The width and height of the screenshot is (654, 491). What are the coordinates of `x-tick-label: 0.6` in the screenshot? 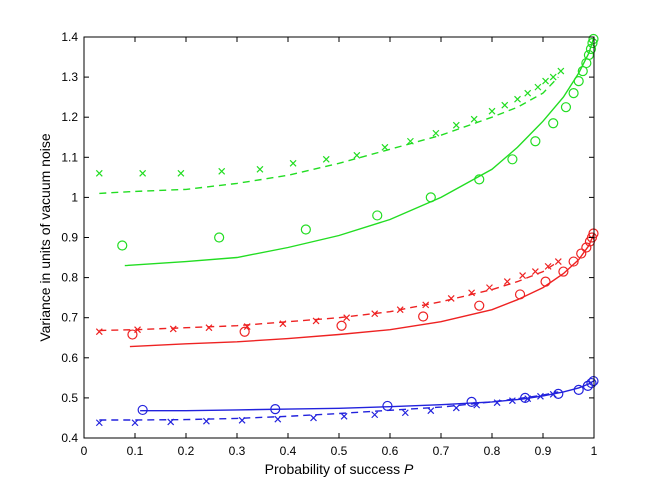 It's located at (390, 451).